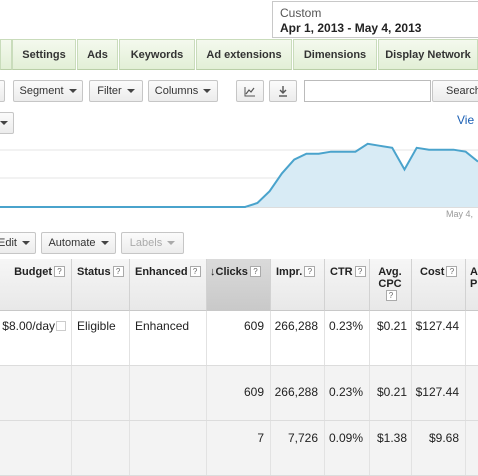 Image resolution: width=478 pixels, height=476 pixels. What do you see at coordinates (391, 438) in the screenshot?
I see `avg-cpc-value: $1.38` at bounding box center [391, 438].